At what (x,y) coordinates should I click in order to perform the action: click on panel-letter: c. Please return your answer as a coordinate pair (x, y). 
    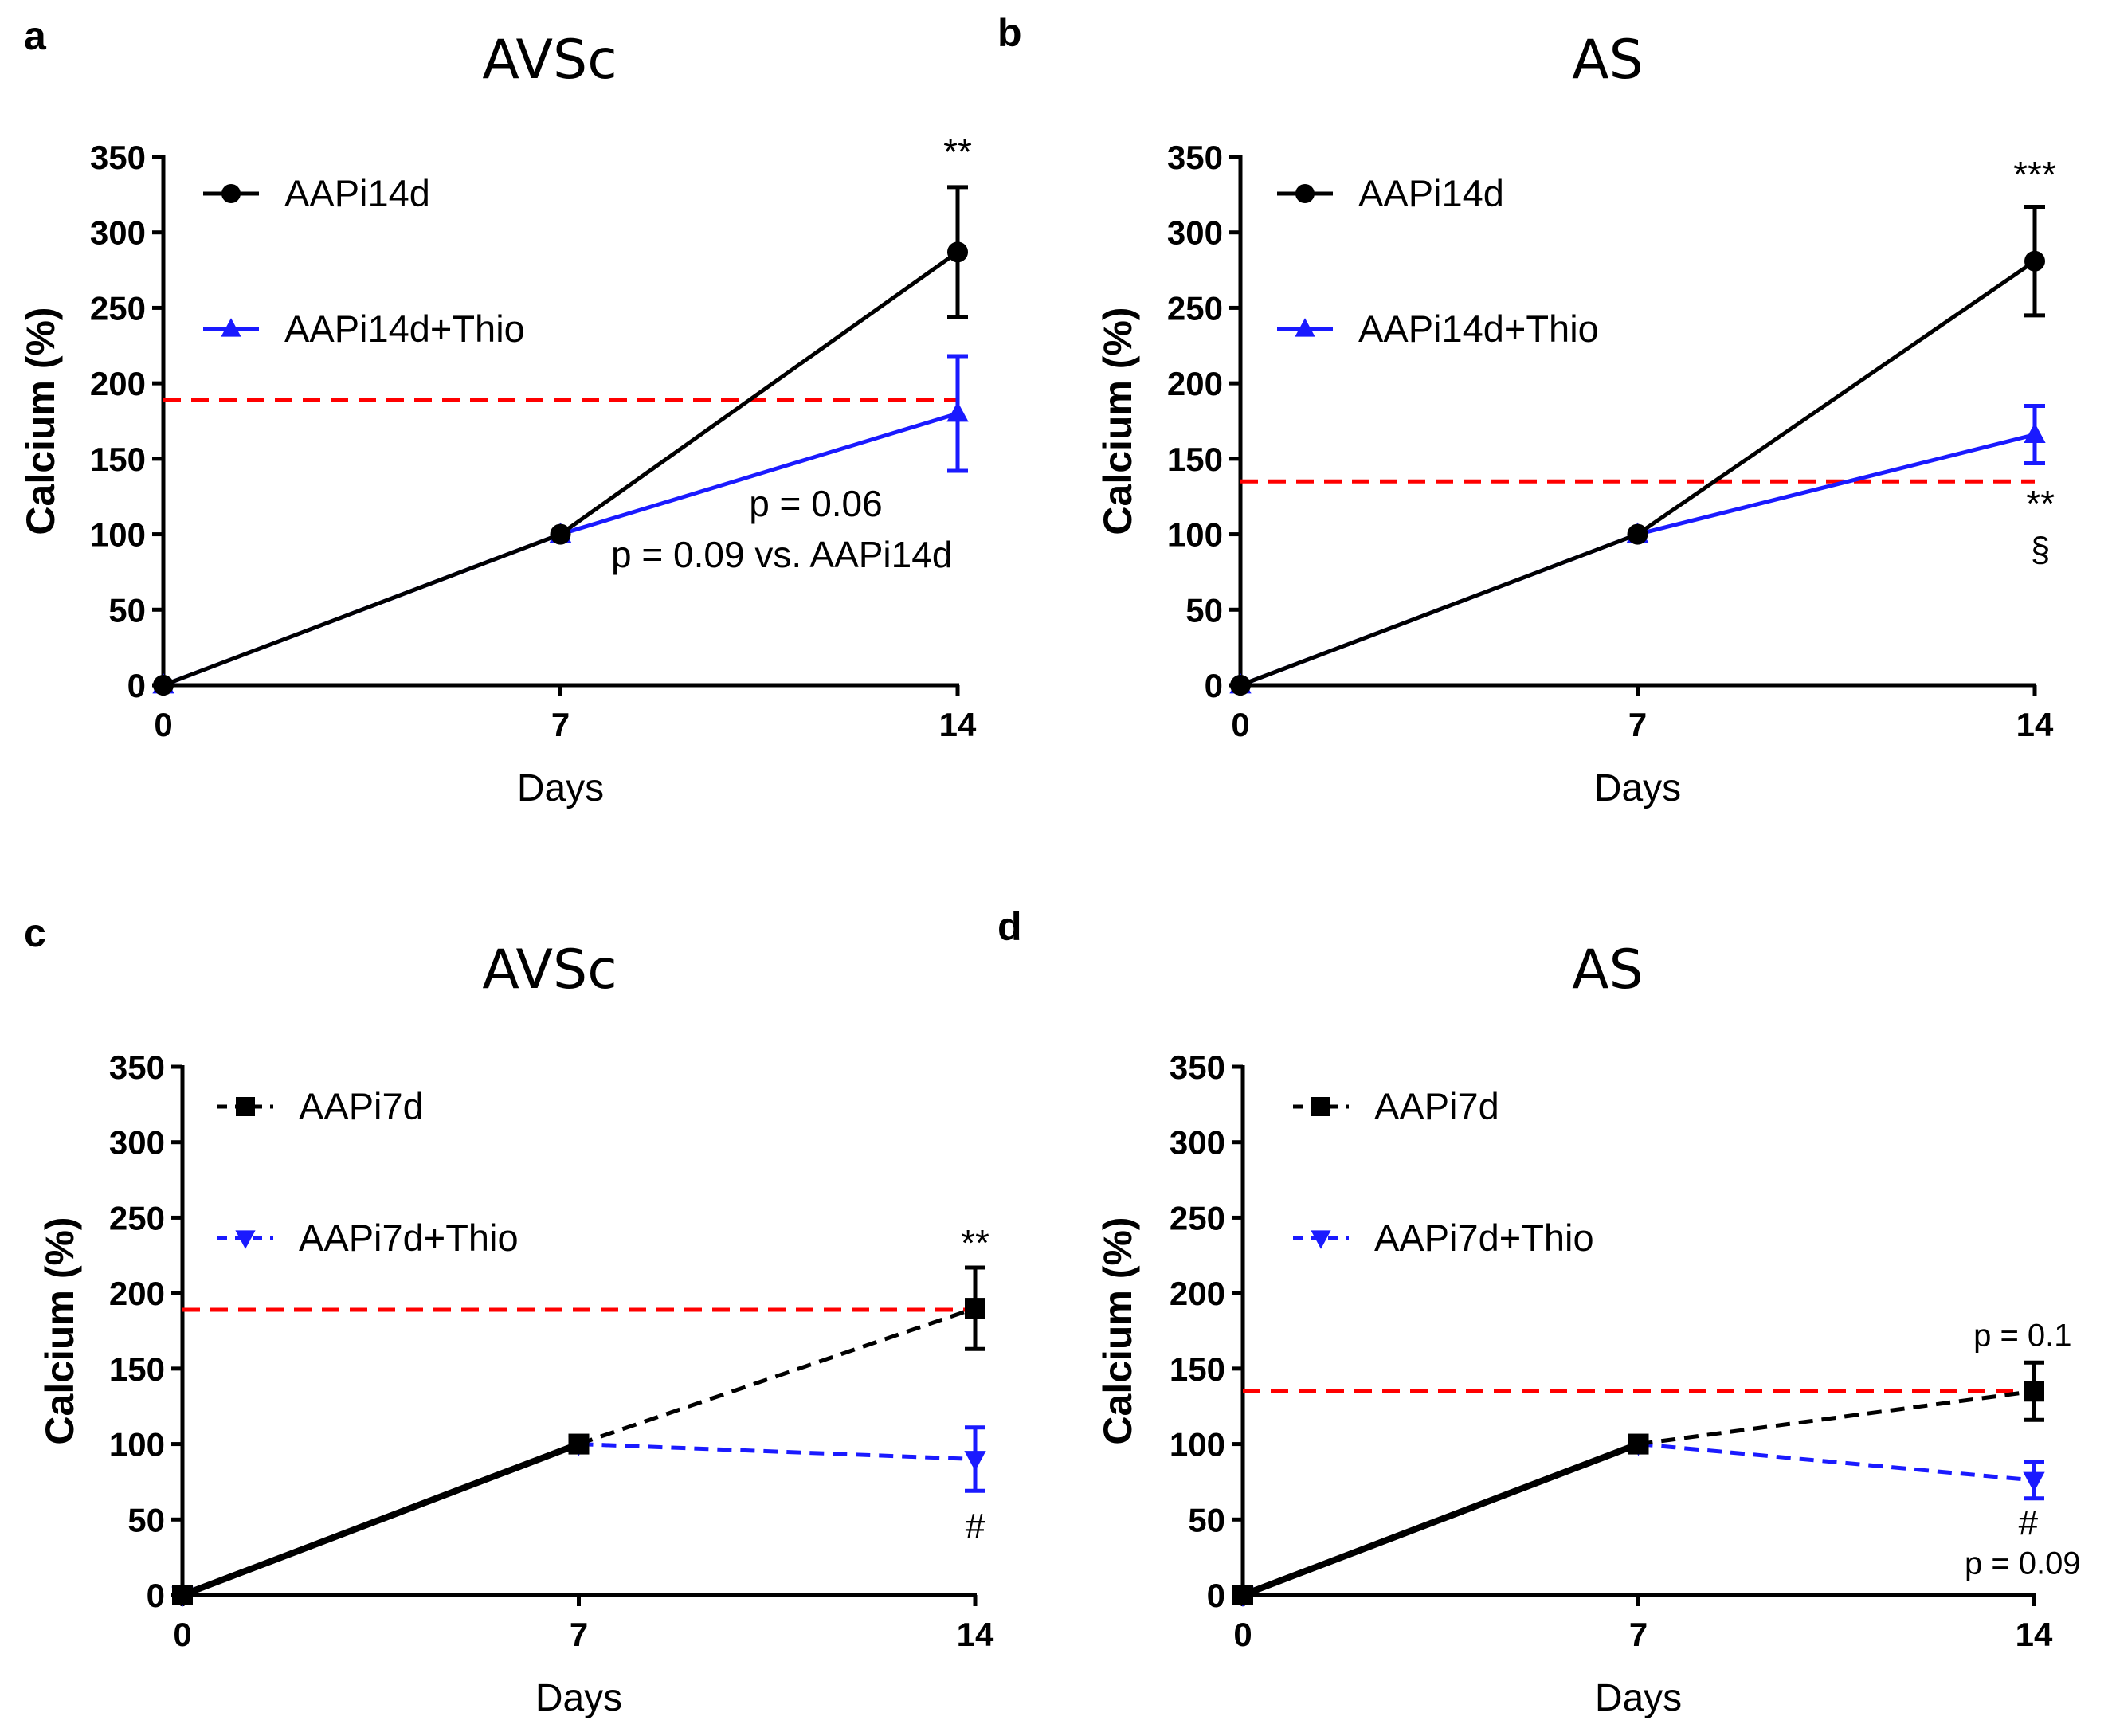
    Looking at the image, I should click on (35, 933).